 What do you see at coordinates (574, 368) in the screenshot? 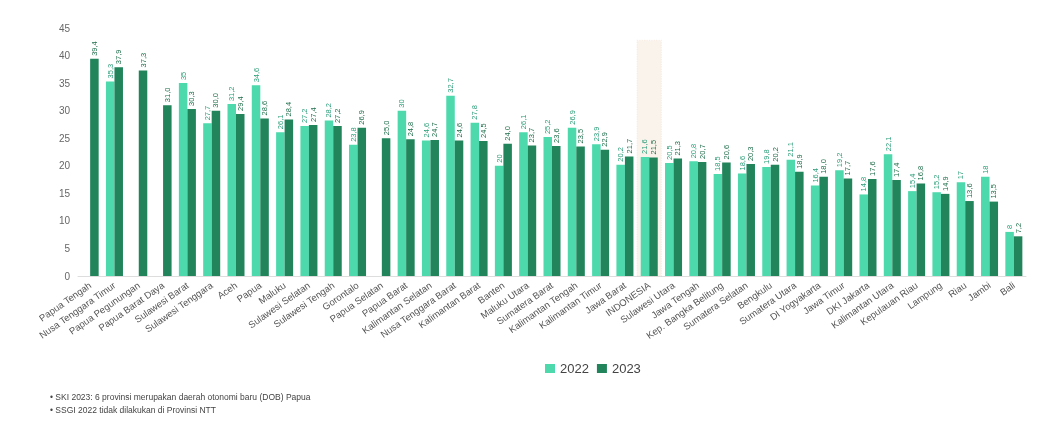
I see `legend-label: 2022` at bounding box center [574, 368].